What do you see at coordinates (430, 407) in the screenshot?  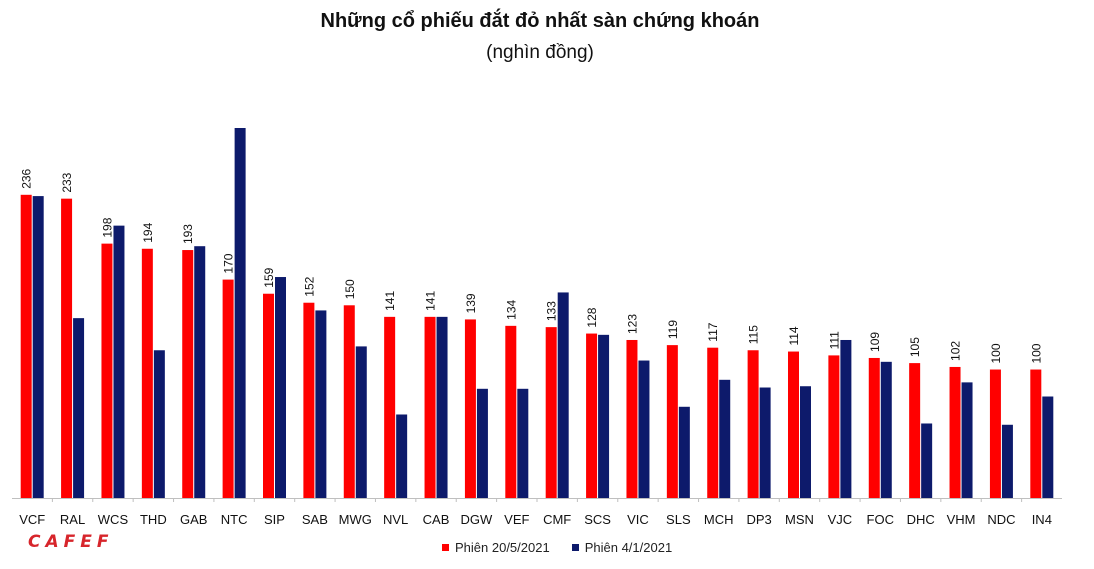 I see `bar-series-1-cab` at bounding box center [430, 407].